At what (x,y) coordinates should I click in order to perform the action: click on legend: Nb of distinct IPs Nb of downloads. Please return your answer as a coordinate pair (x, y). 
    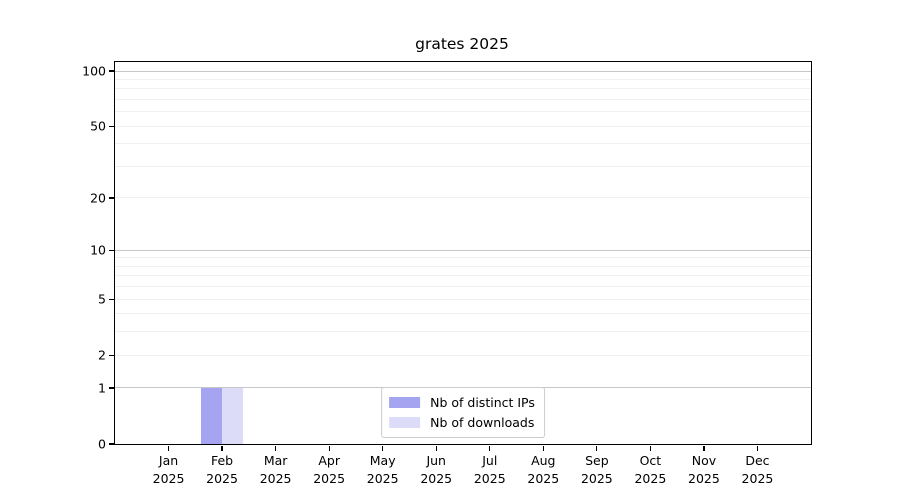
    Looking at the image, I should click on (463, 412).